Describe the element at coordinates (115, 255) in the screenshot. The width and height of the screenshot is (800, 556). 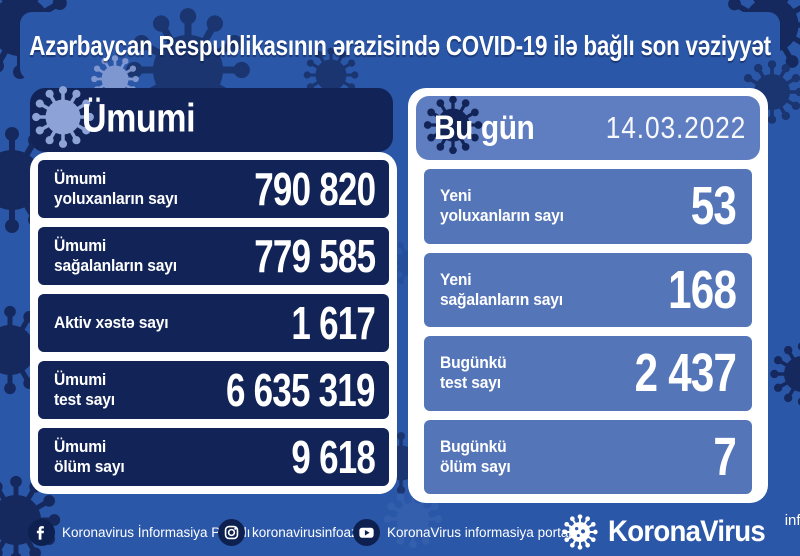
I see `stat-label: Ümumi sağalanların sayı` at that location.